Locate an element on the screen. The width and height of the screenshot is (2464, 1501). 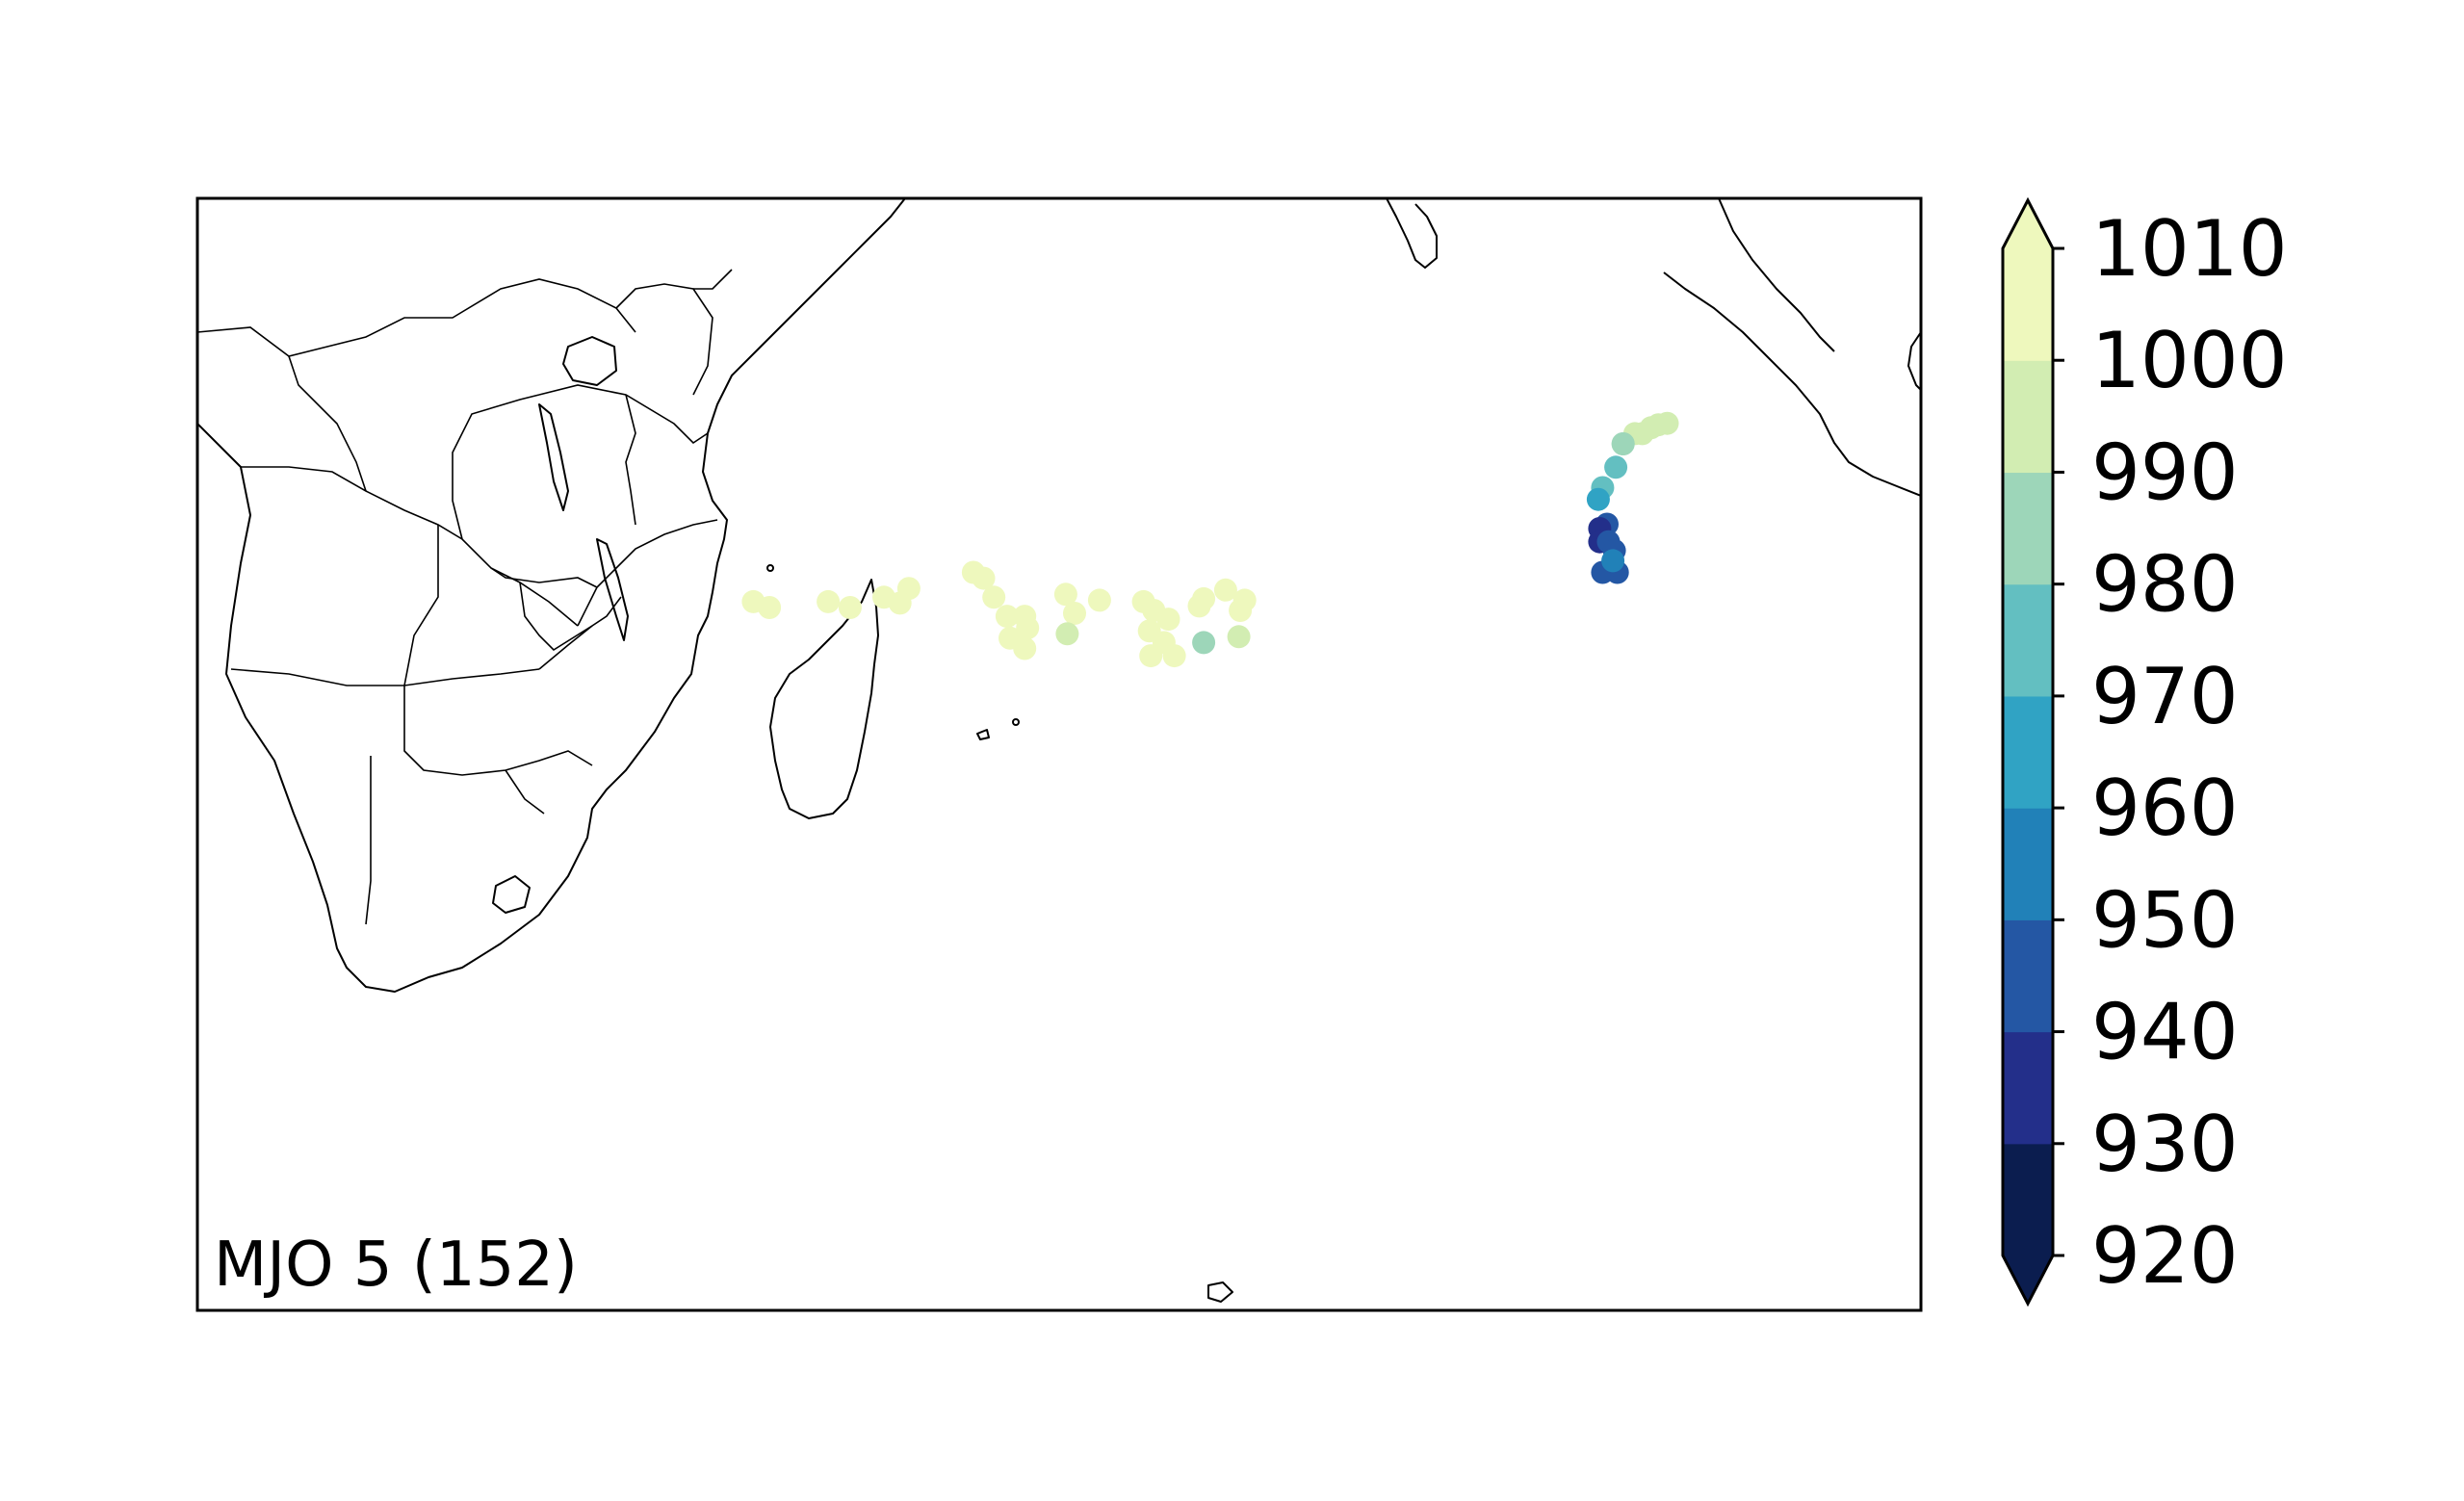
colorbar-tick-label: 990 is located at coordinates (2165, 472).